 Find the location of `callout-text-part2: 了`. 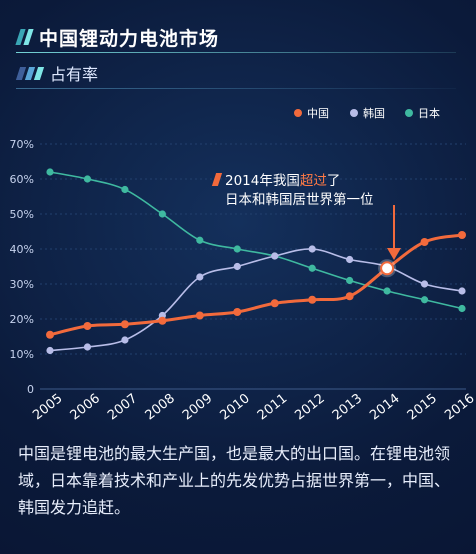

callout-text-part2: 了 is located at coordinates (333, 181).